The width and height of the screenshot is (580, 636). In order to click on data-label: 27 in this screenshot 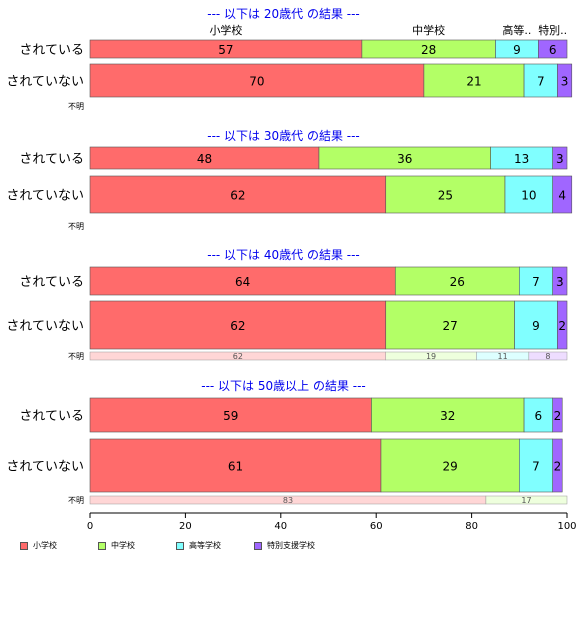, I will do `click(449, 326)`.